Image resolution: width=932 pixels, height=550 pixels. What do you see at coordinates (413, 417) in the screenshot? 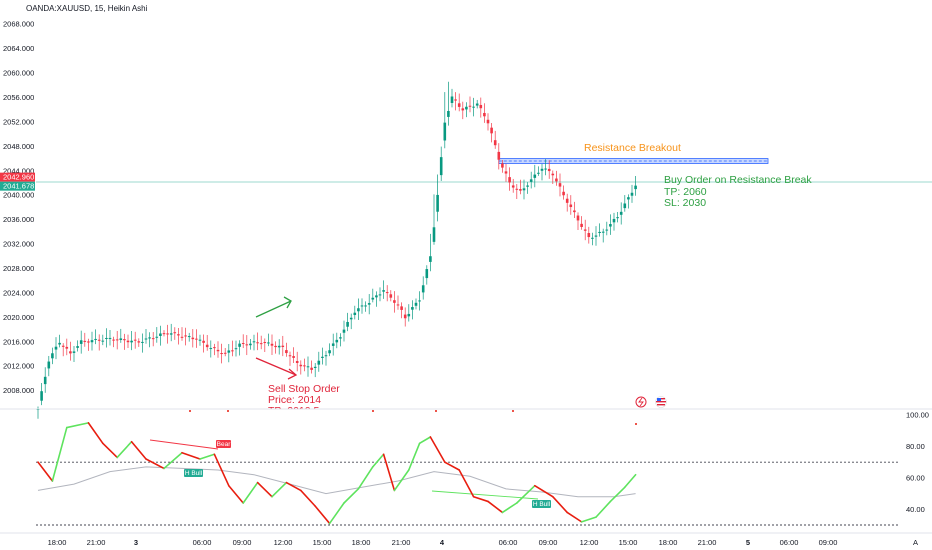
I see `oscillator-dots` at bounding box center [413, 417].